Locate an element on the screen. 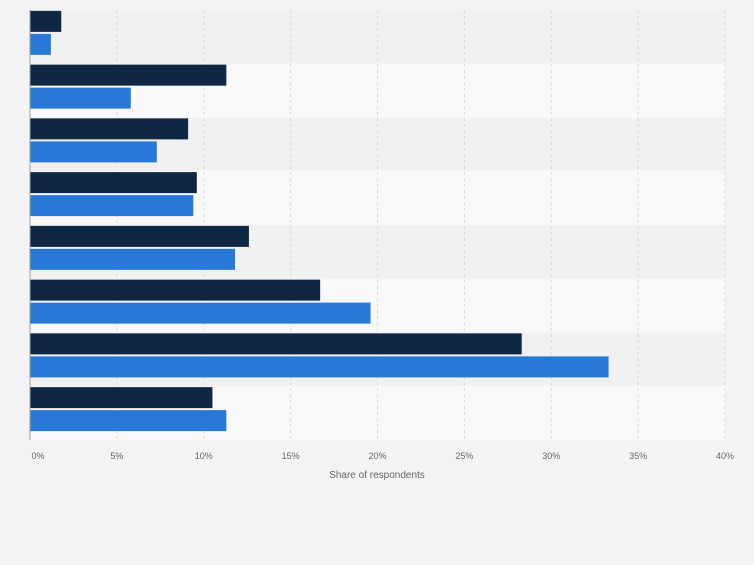  x-tick-label: 40% is located at coordinates (725, 456).